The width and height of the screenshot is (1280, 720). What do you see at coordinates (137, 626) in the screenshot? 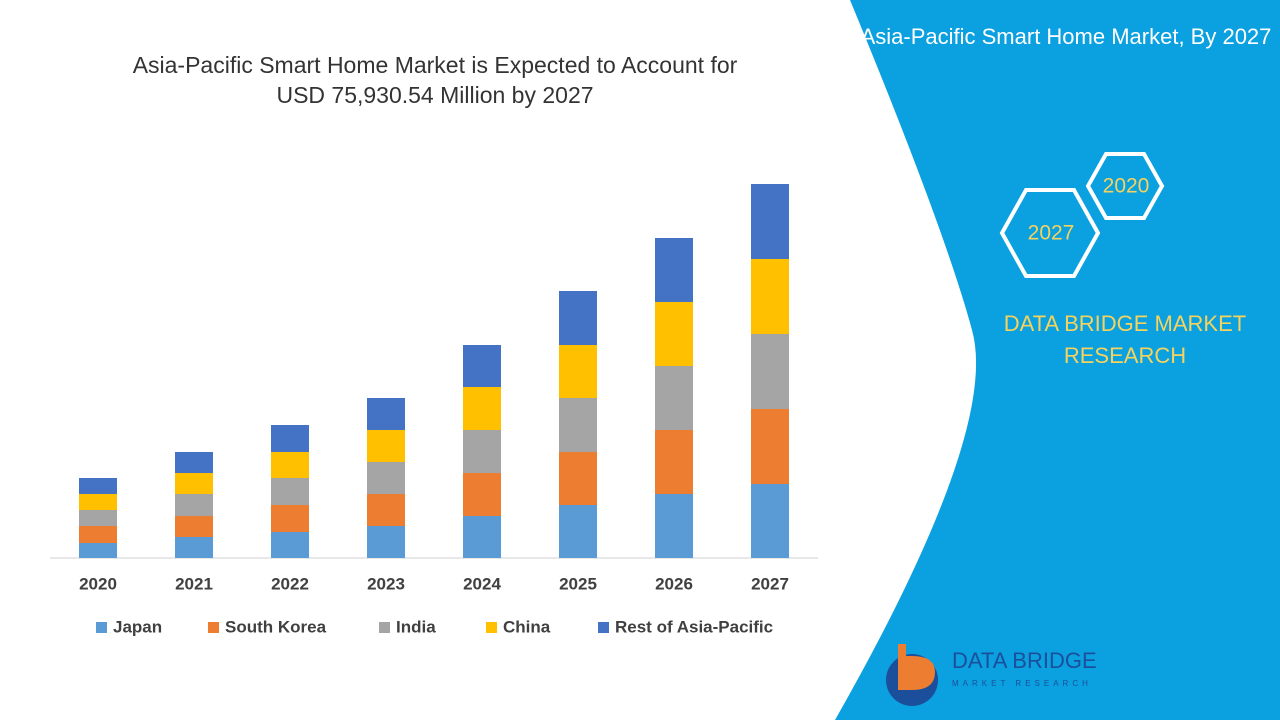
I see `legend-label: Japan` at bounding box center [137, 626].